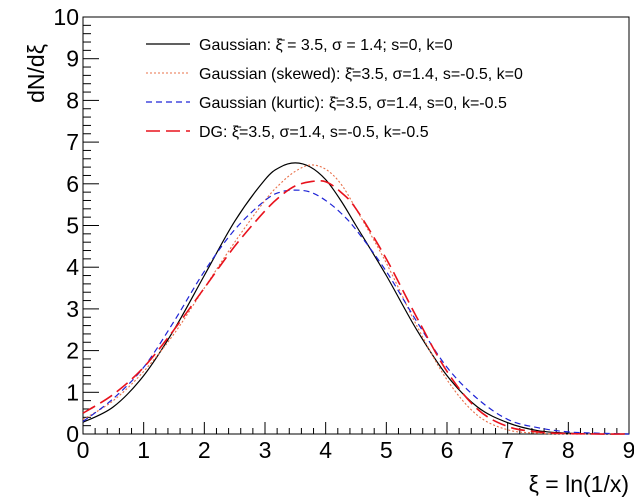 This screenshot has width=634, height=497. I want to click on x-tick-label: 6, so click(447, 450).